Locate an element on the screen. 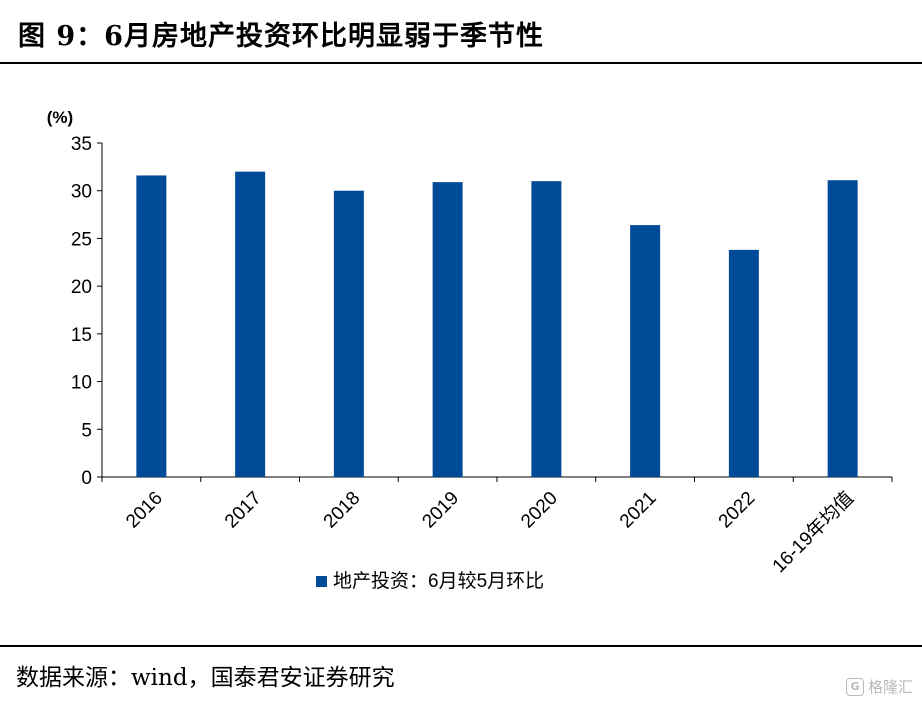 The height and width of the screenshot is (704, 922). x-tick-label: 2022 is located at coordinates (737, 510).